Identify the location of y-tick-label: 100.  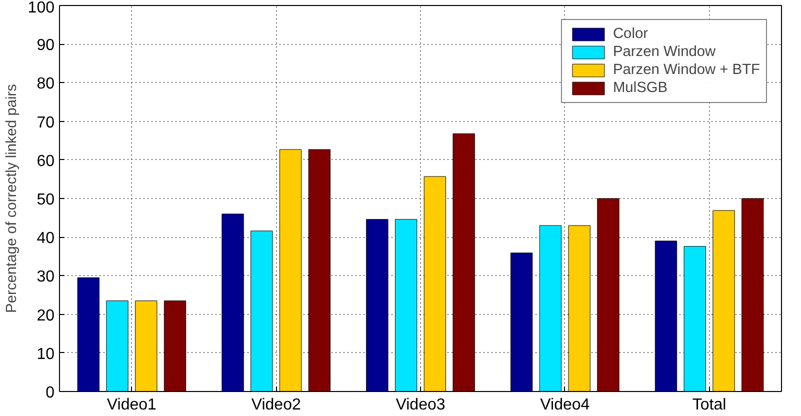
(41, 8).